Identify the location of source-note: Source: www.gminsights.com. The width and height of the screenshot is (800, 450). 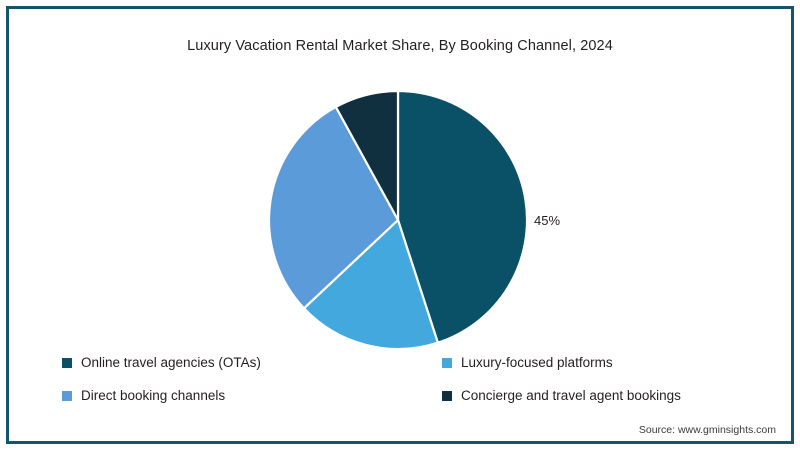
(707, 430).